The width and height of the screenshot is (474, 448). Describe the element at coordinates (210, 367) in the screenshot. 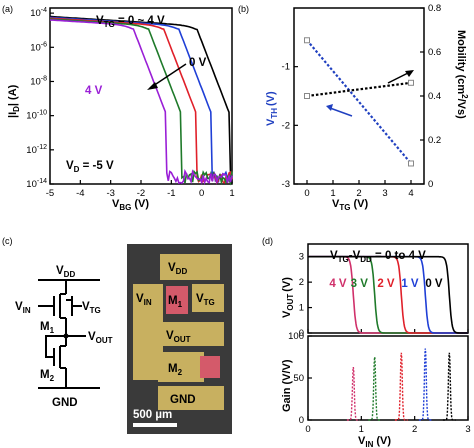

I see `transistor-m2` at that location.